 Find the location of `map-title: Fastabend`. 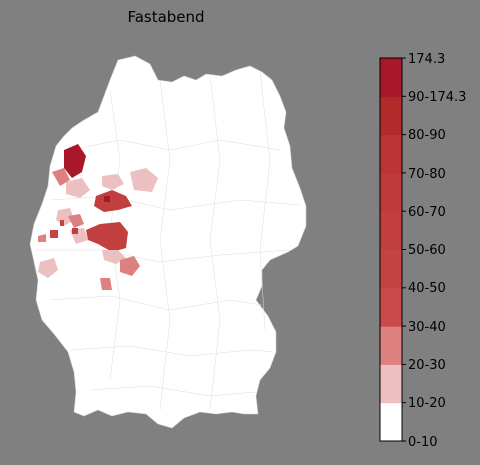

map-title: Fastabend is located at coordinates (166, 17).